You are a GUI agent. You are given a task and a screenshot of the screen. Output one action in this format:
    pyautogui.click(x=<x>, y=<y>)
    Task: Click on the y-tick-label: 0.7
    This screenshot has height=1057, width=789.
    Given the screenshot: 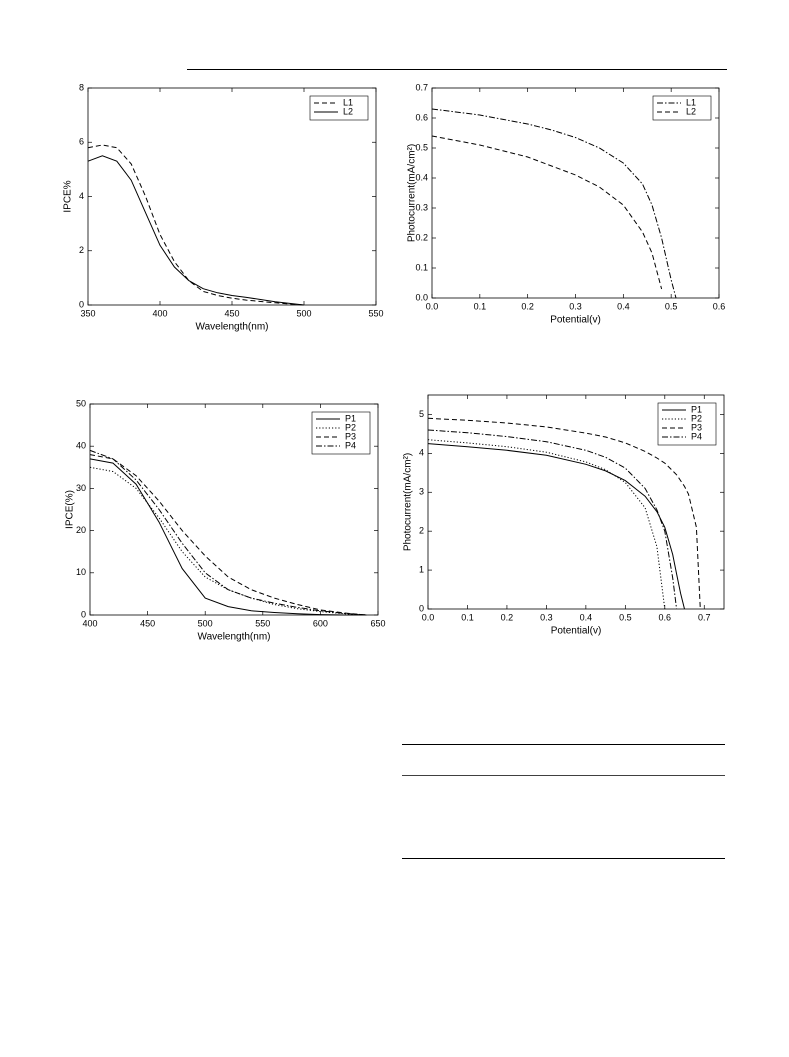 What is the action you would take?
    pyautogui.click(x=421, y=87)
    